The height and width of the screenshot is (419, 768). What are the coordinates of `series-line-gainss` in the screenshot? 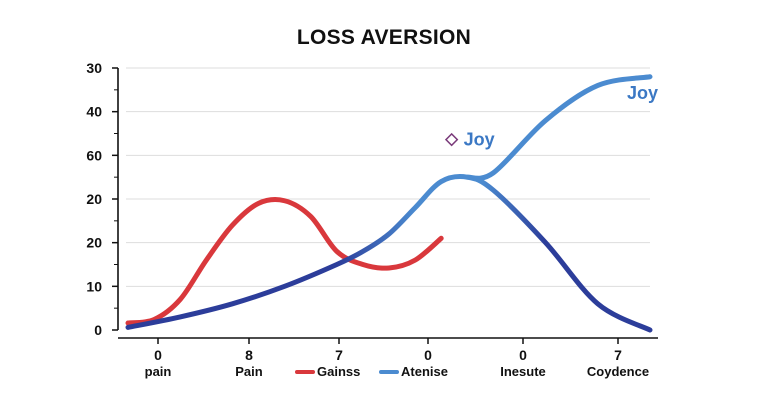 It's located at (284, 261).